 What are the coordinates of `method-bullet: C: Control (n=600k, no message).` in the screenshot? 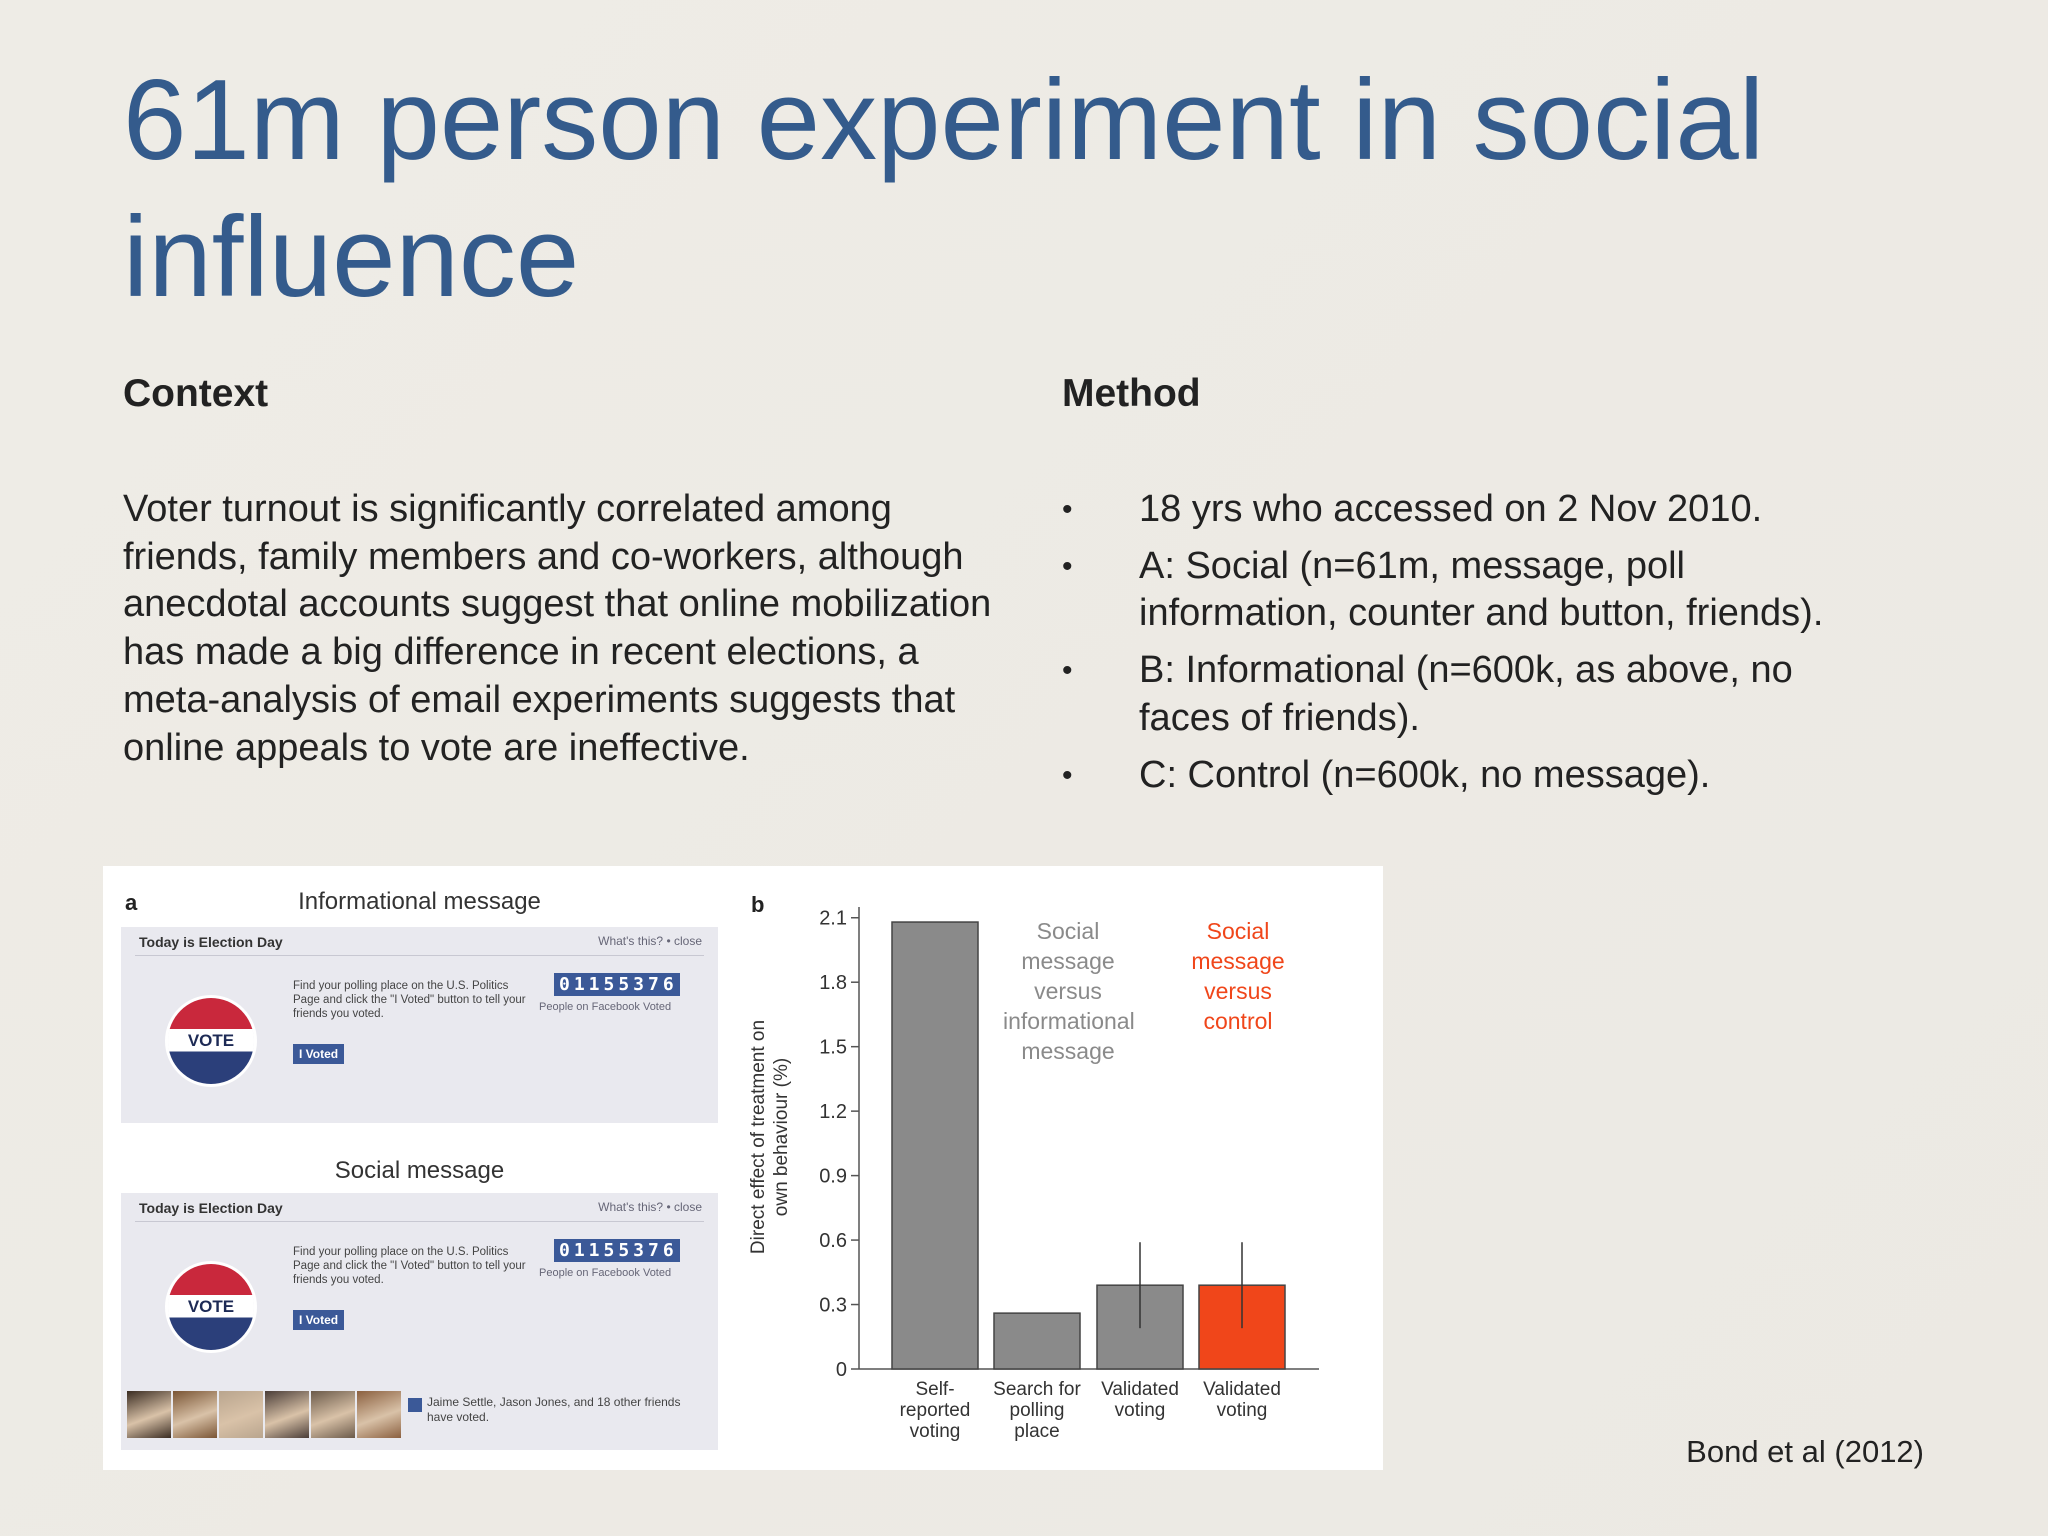 It's located at (1462, 776).